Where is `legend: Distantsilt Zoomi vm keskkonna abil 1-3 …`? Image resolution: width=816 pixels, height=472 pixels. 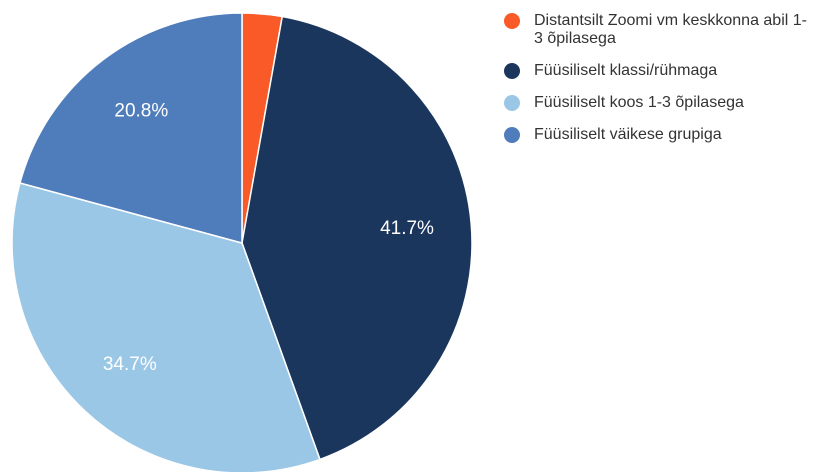
legend: Distantsilt Zoomi vm keskkonna abil 1-3 … is located at coordinates (657, 85).